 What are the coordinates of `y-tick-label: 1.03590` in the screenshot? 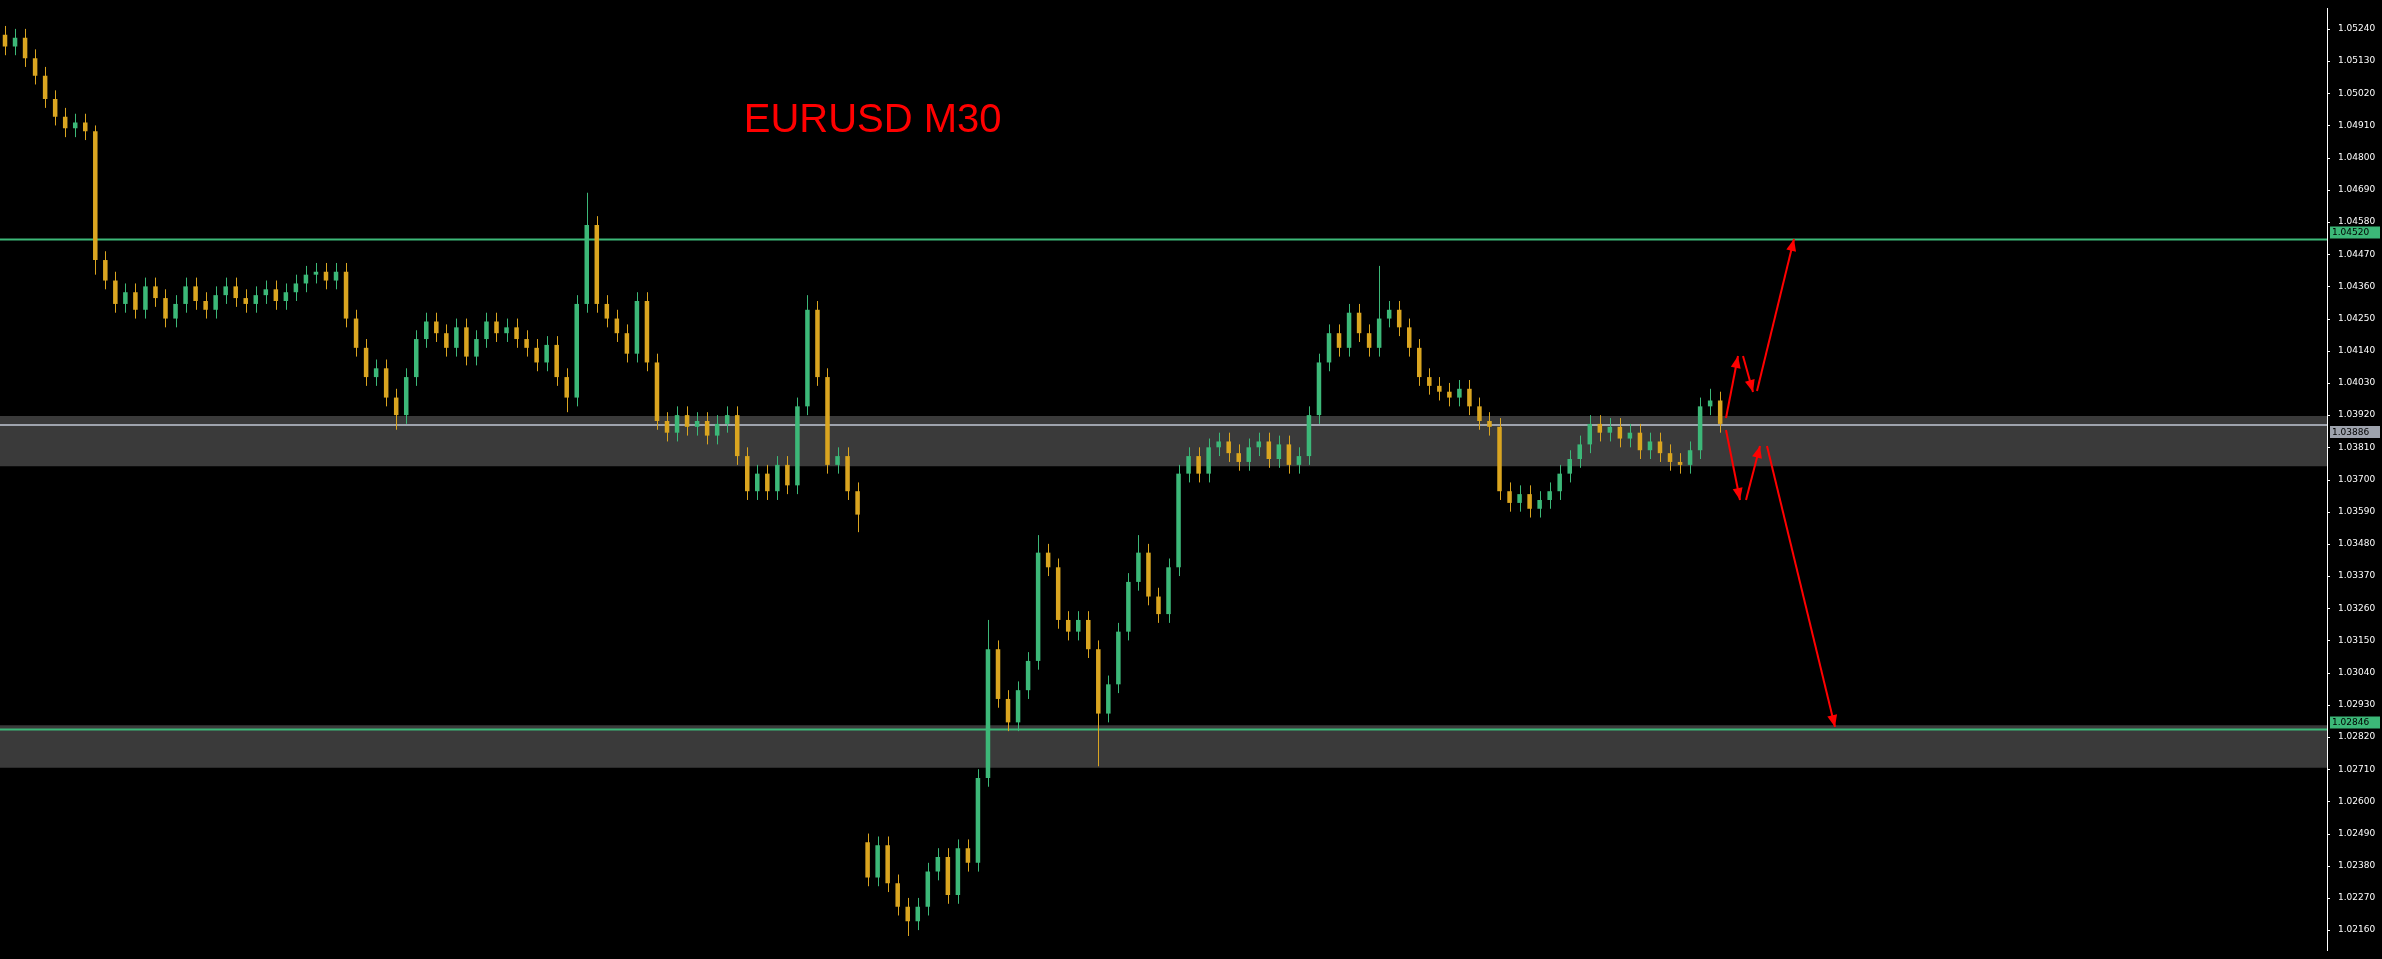 It's located at (2357, 511).